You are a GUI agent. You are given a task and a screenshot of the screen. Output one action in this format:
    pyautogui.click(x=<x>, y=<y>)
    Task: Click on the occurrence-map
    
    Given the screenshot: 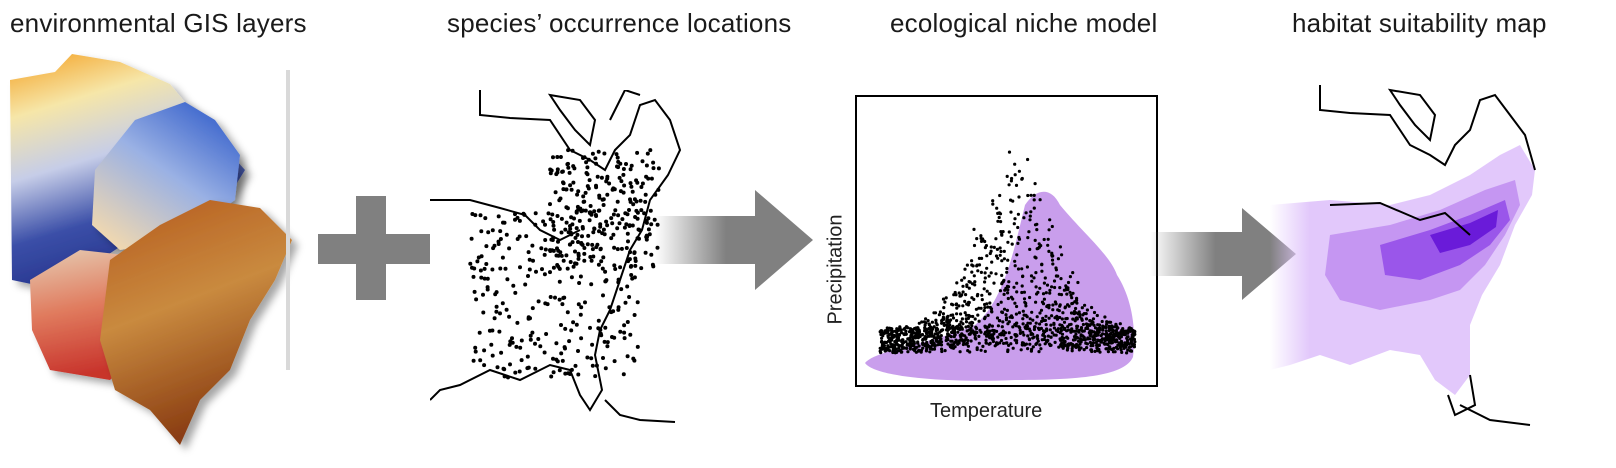 What is the action you would take?
    pyautogui.click(x=556, y=256)
    